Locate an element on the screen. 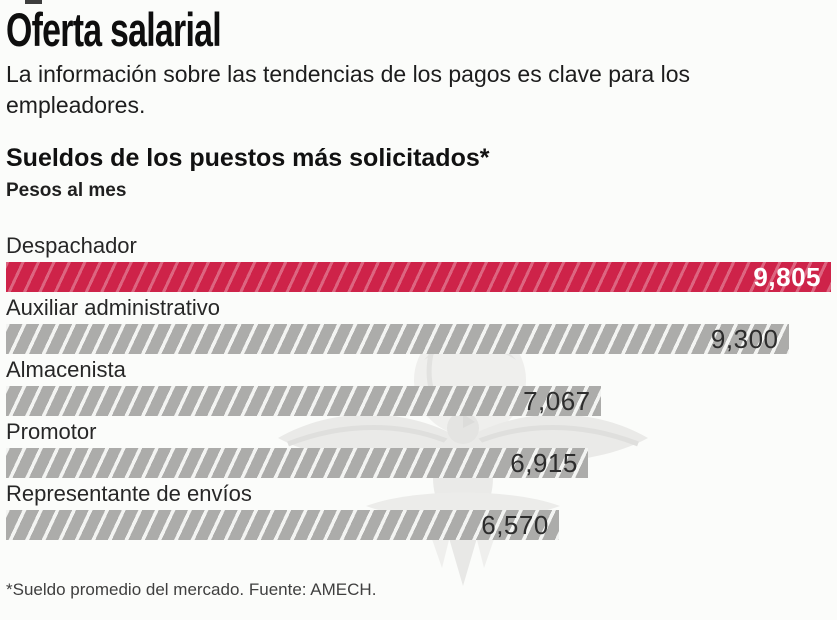 The height and width of the screenshot is (620, 837). bar-category-label: Almacenista is located at coordinates (66, 369).